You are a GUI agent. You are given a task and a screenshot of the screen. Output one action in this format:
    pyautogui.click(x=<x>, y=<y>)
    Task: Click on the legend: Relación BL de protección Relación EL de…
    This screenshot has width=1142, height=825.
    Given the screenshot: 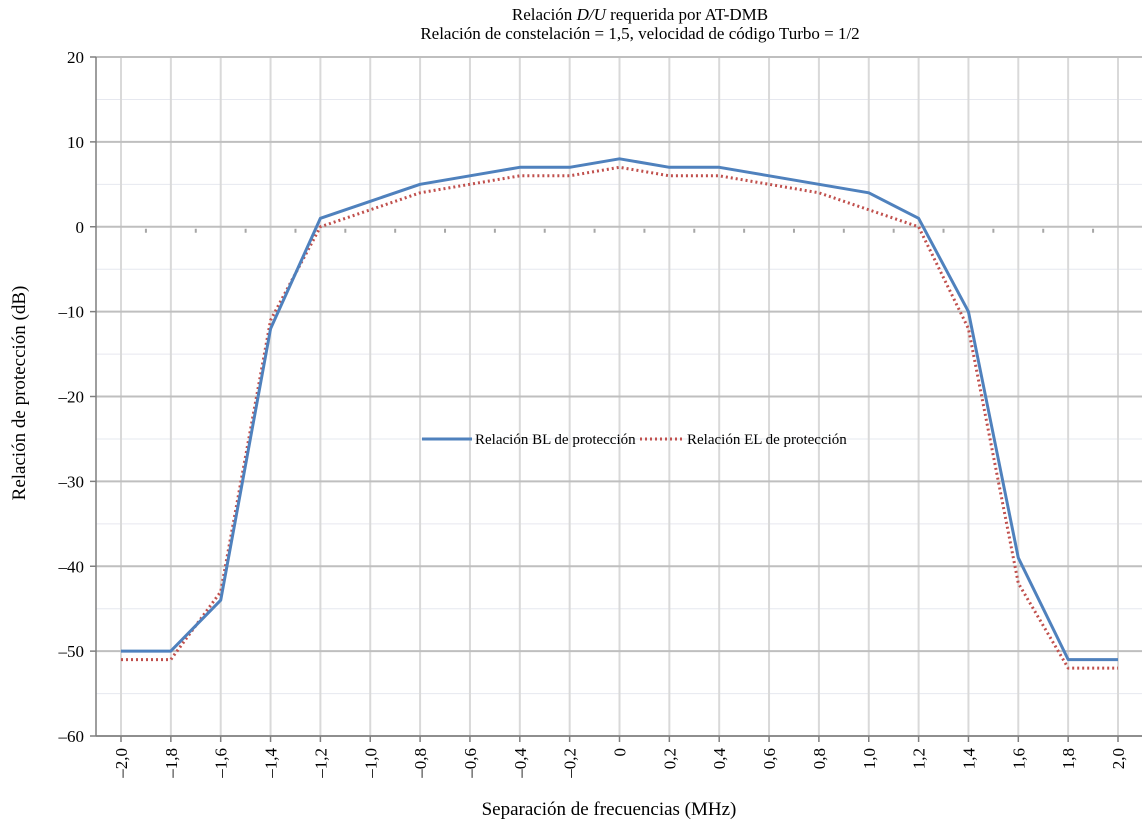 What is the action you would take?
    pyautogui.click(x=634, y=440)
    